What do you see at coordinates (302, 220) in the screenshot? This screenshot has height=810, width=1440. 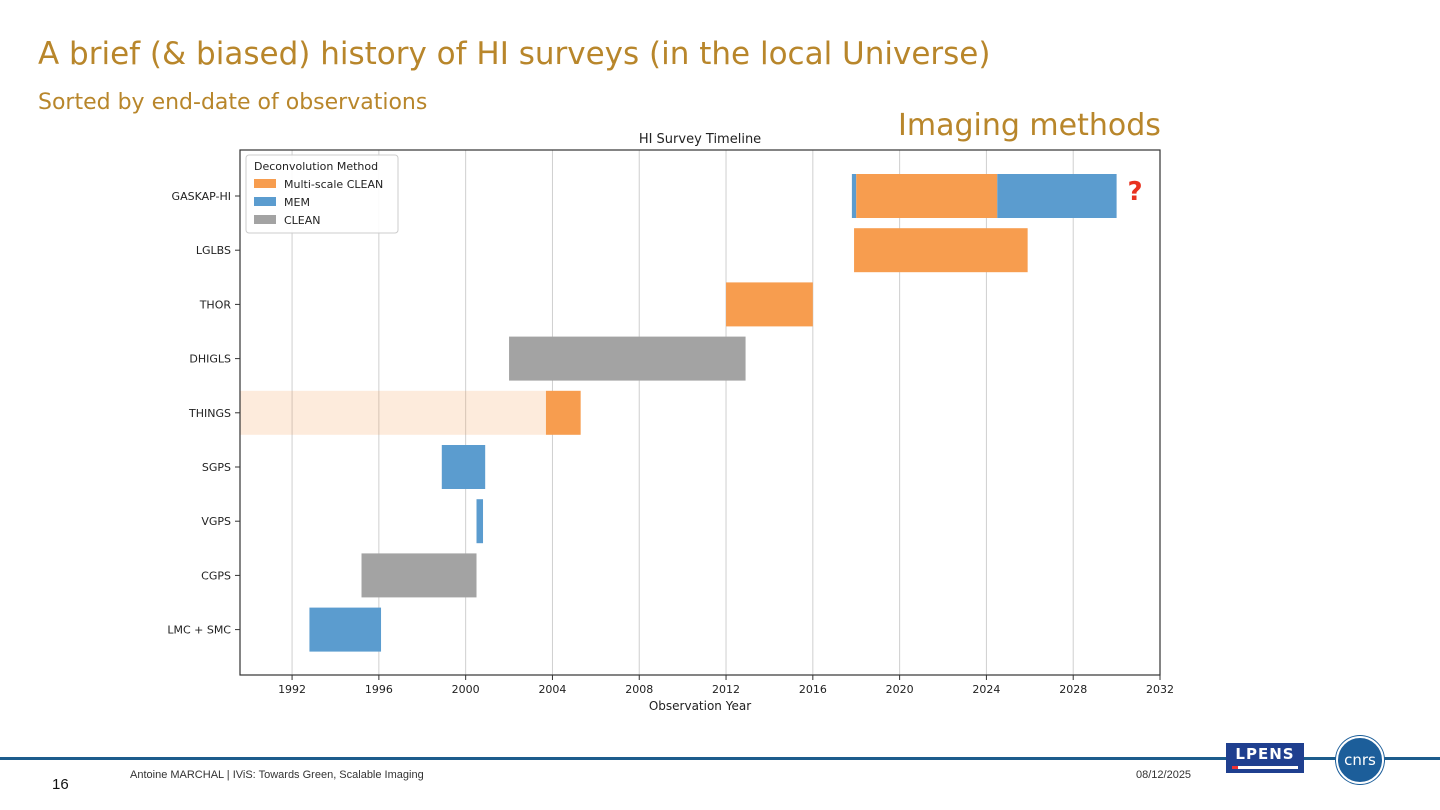 I see `legend-label: CLEAN` at bounding box center [302, 220].